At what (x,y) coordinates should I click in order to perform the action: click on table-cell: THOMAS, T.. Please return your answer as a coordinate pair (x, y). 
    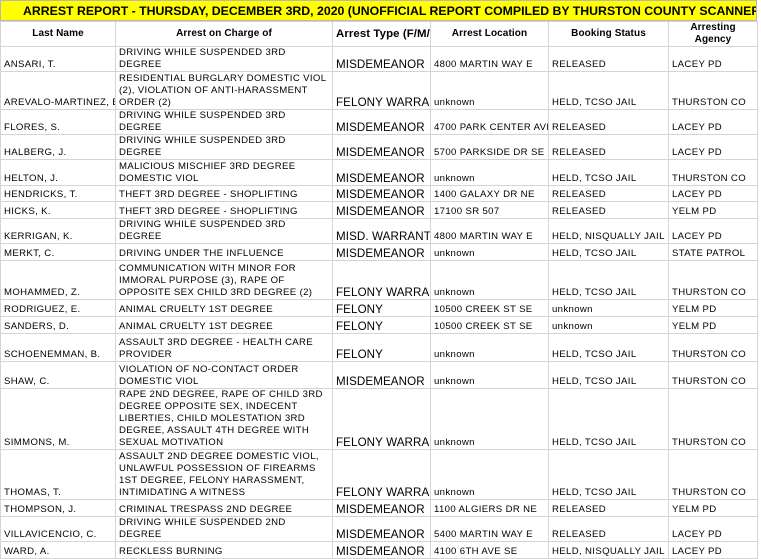
    Looking at the image, I should click on (58, 474).